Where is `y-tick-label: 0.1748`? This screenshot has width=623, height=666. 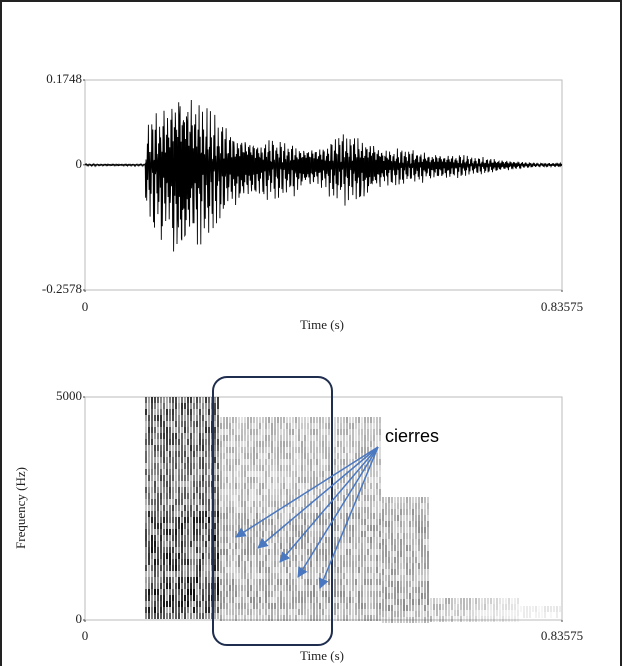 y-tick-label: 0.1748 is located at coordinates (64, 78).